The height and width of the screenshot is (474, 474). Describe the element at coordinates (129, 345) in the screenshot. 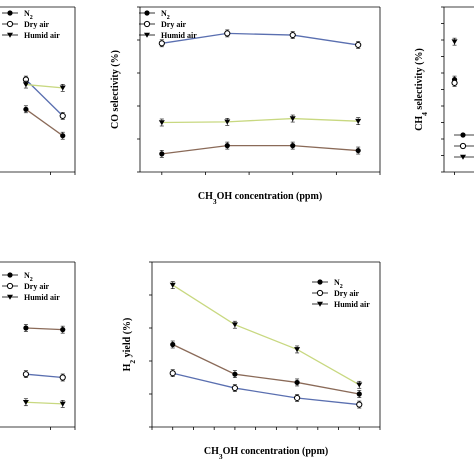

I see `y-axis-label: H2 yield (%)` at that location.